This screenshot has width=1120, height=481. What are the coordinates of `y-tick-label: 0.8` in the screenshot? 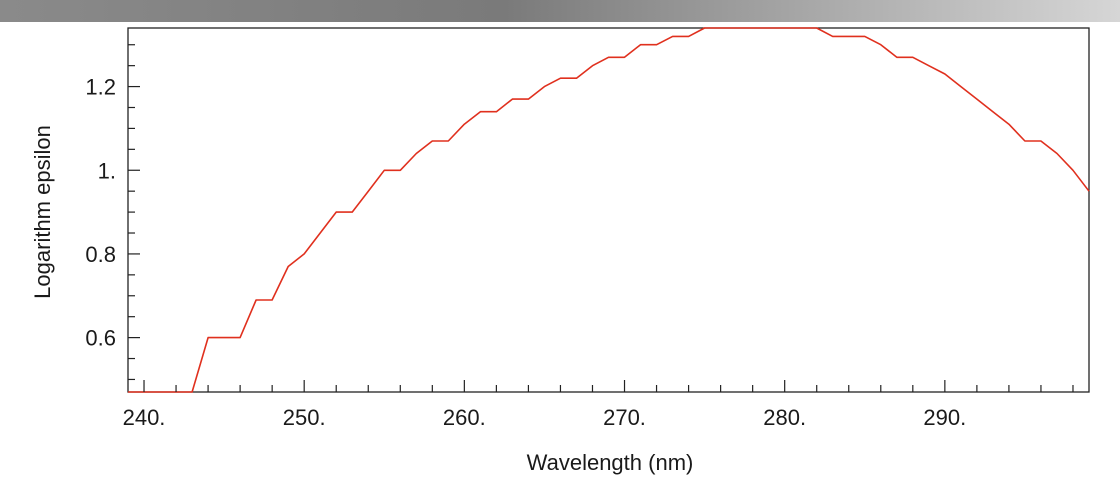 It's located at (100, 254).